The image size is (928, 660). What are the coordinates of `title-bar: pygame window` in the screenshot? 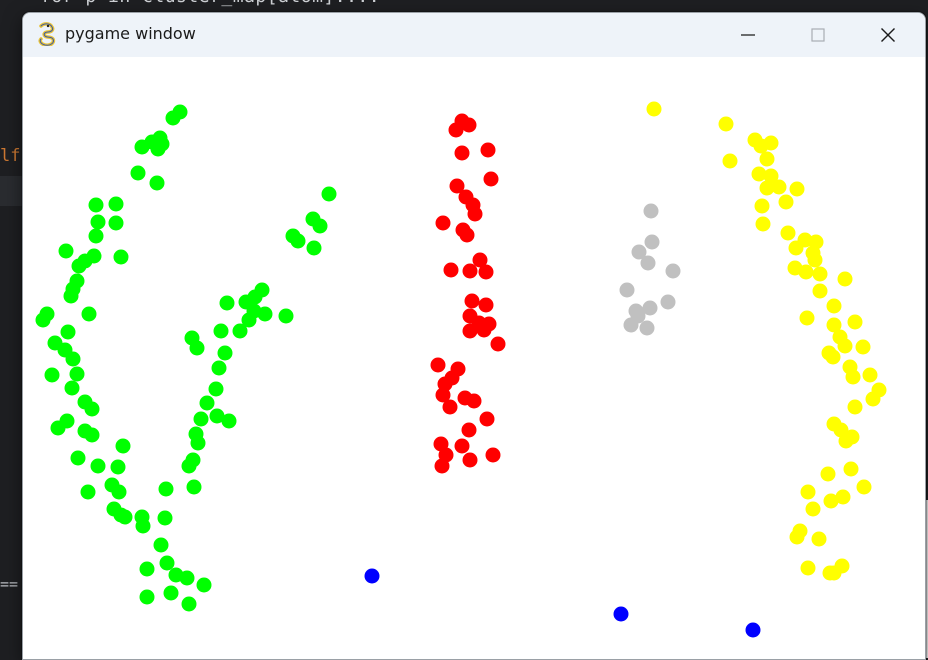 It's located at (474, 35).